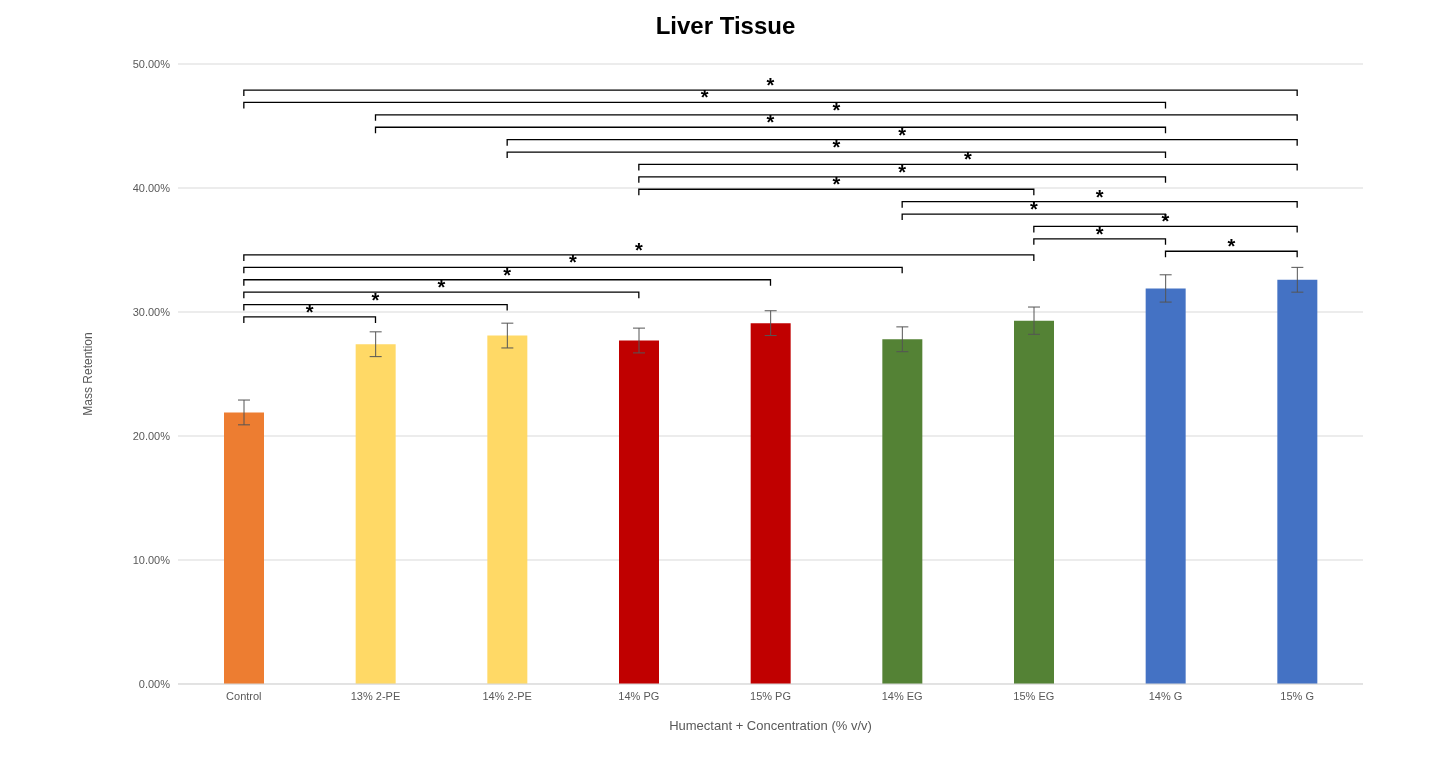 This screenshot has width=1451, height=772. What do you see at coordinates (507, 695) in the screenshot?
I see `x-tick-label: 14% 2-PE` at bounding box center [507, 695].